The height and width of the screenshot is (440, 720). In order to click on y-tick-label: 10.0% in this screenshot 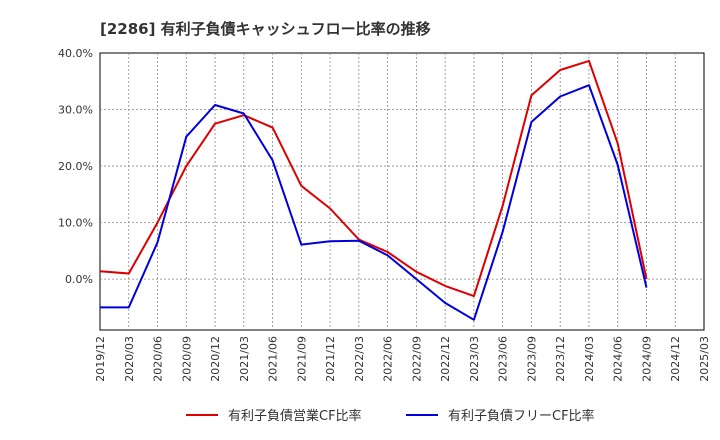, I will do `click(75, 223)`.